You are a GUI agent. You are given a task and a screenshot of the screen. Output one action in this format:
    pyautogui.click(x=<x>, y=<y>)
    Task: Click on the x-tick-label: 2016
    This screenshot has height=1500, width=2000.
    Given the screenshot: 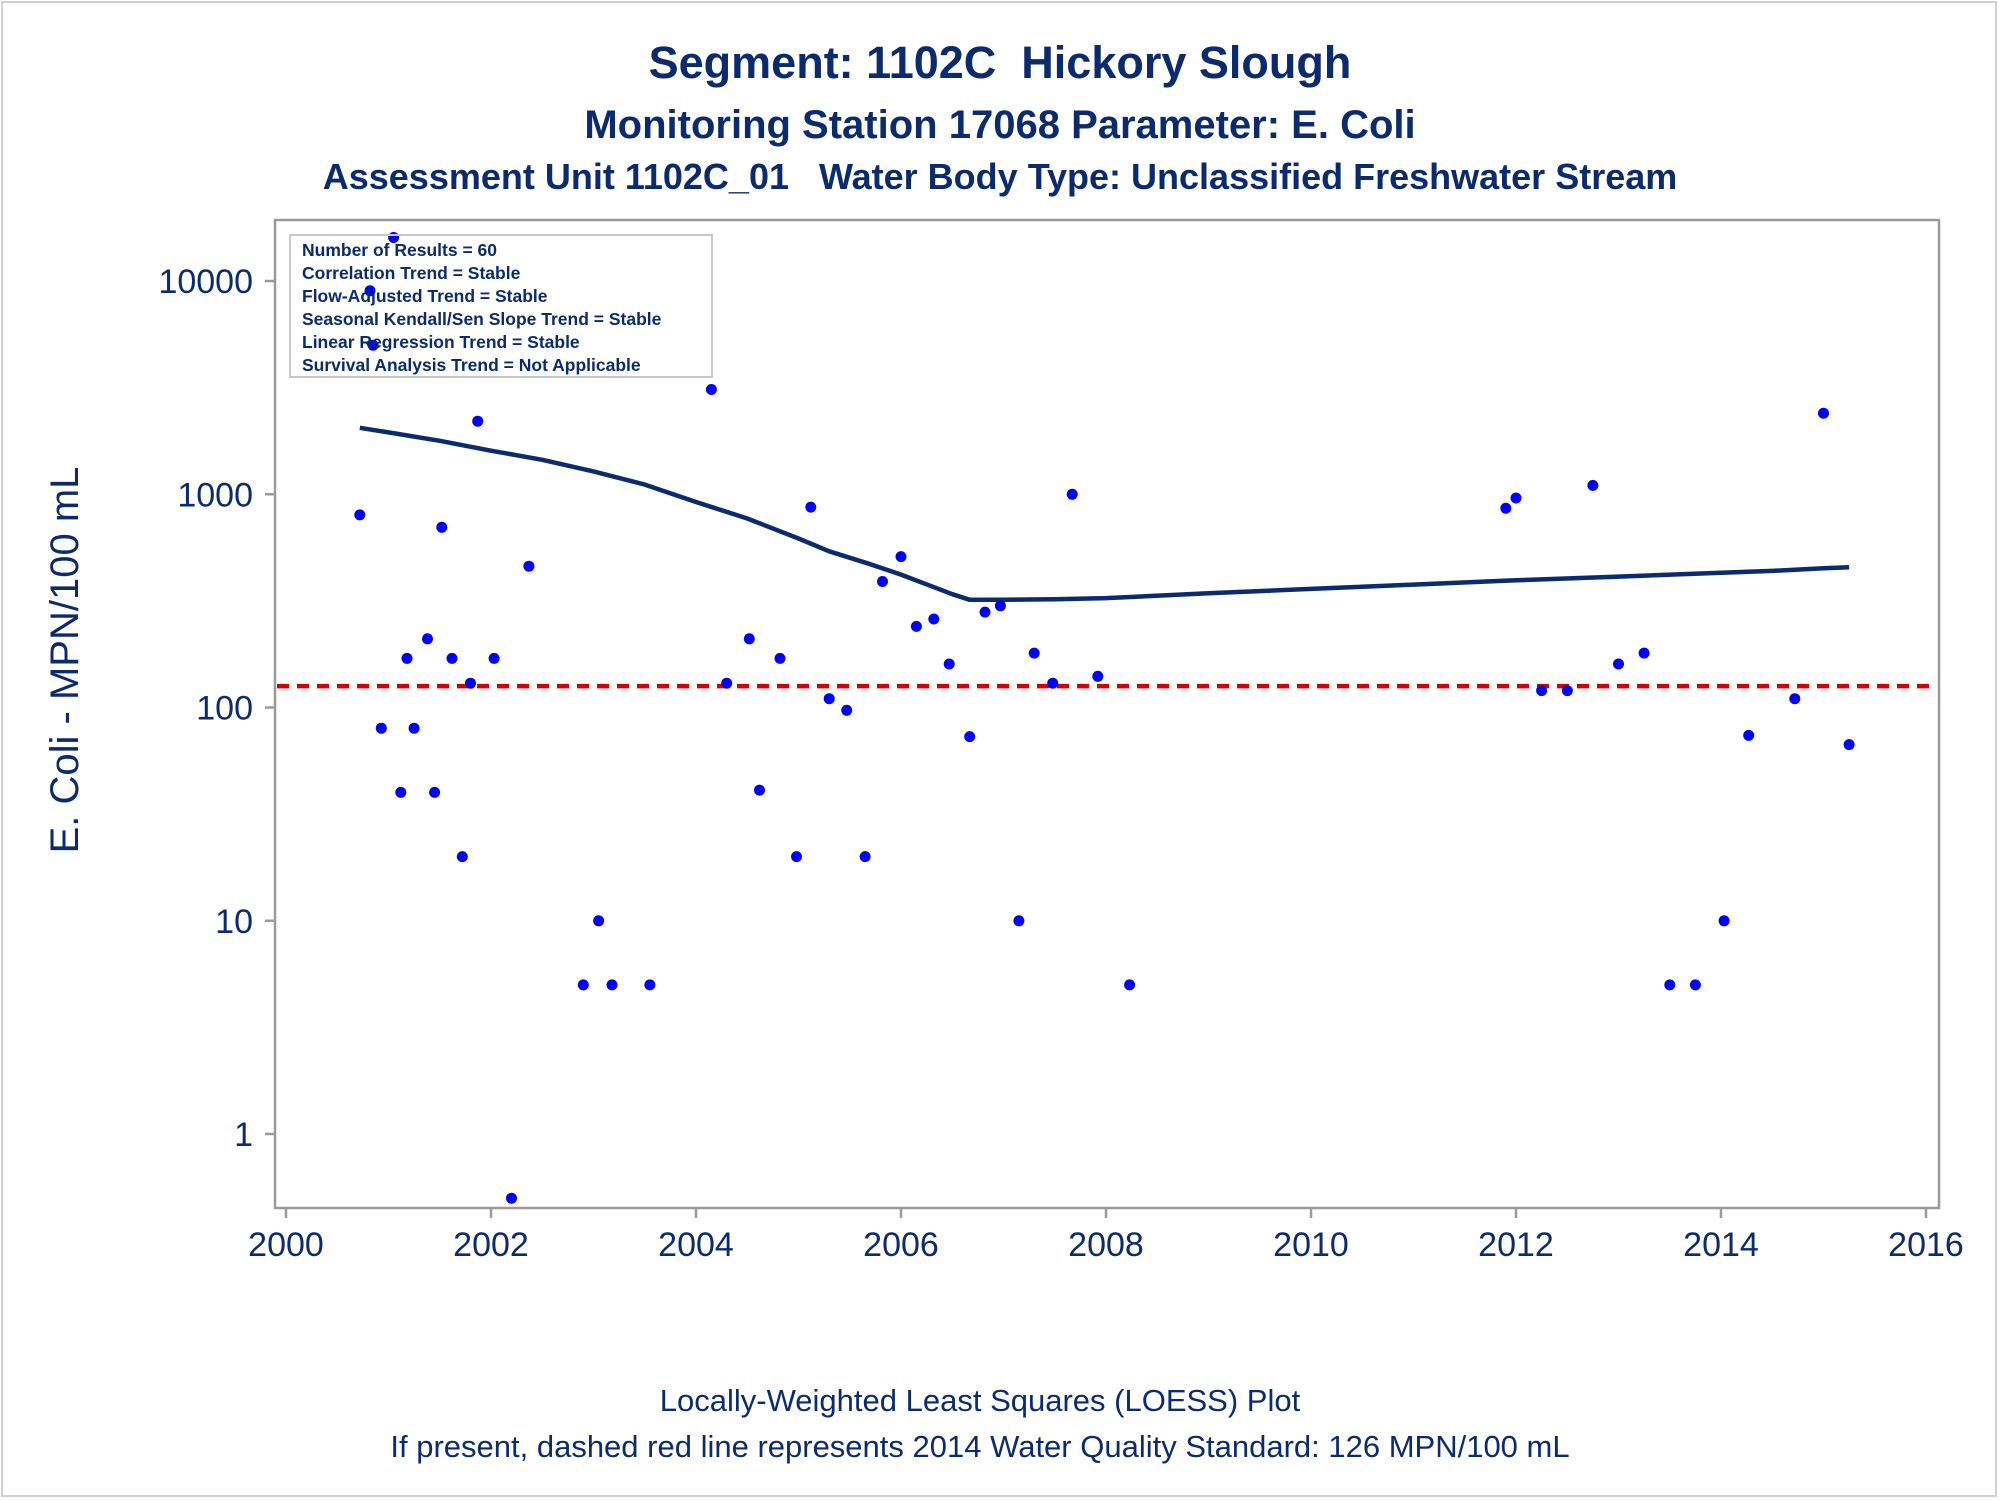 What is the action you would take?
    pyautogui.click(x=1926, y=1245)
    